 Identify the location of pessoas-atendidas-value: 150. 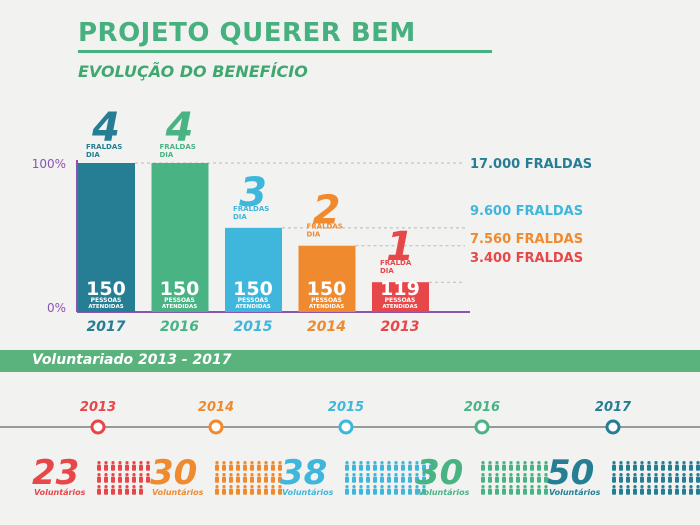
(106, 289).